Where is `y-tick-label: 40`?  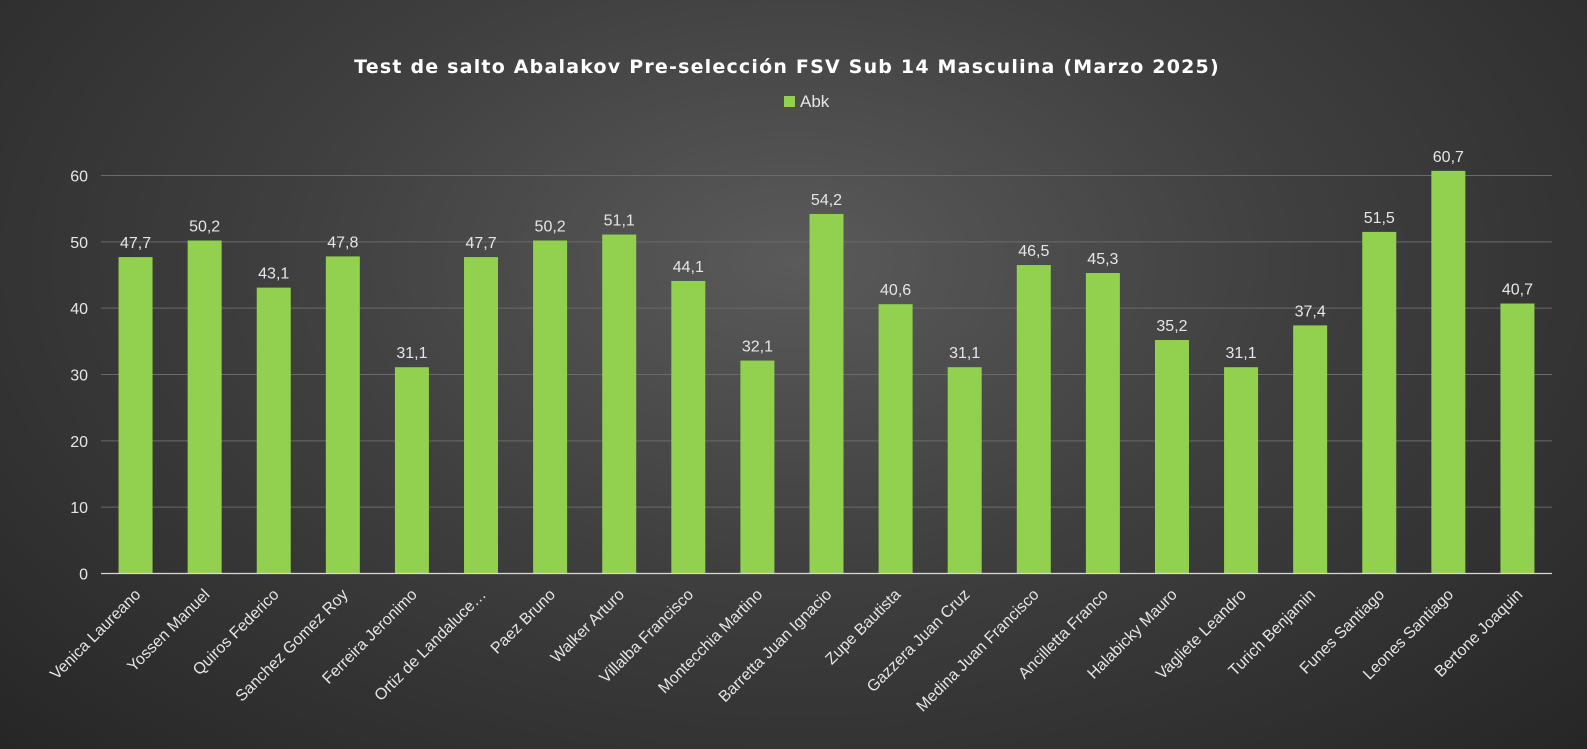 y-tick-label: 40 is located at coordinates (79, 309).